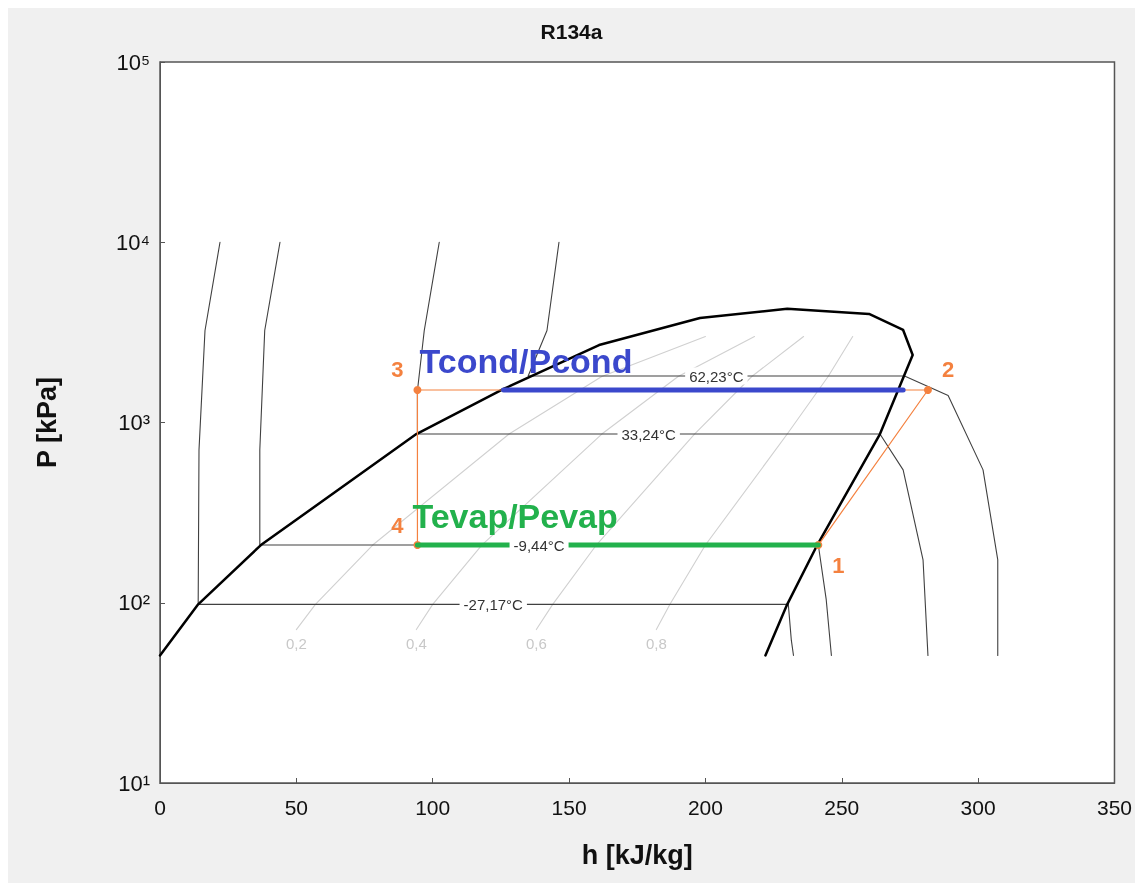 This screenshot has width=1143, height=891. What do you see at coordinates (649, 434) in the screenshot?
I see `series-label: 33,24°C` at bounding box center [649, 434].